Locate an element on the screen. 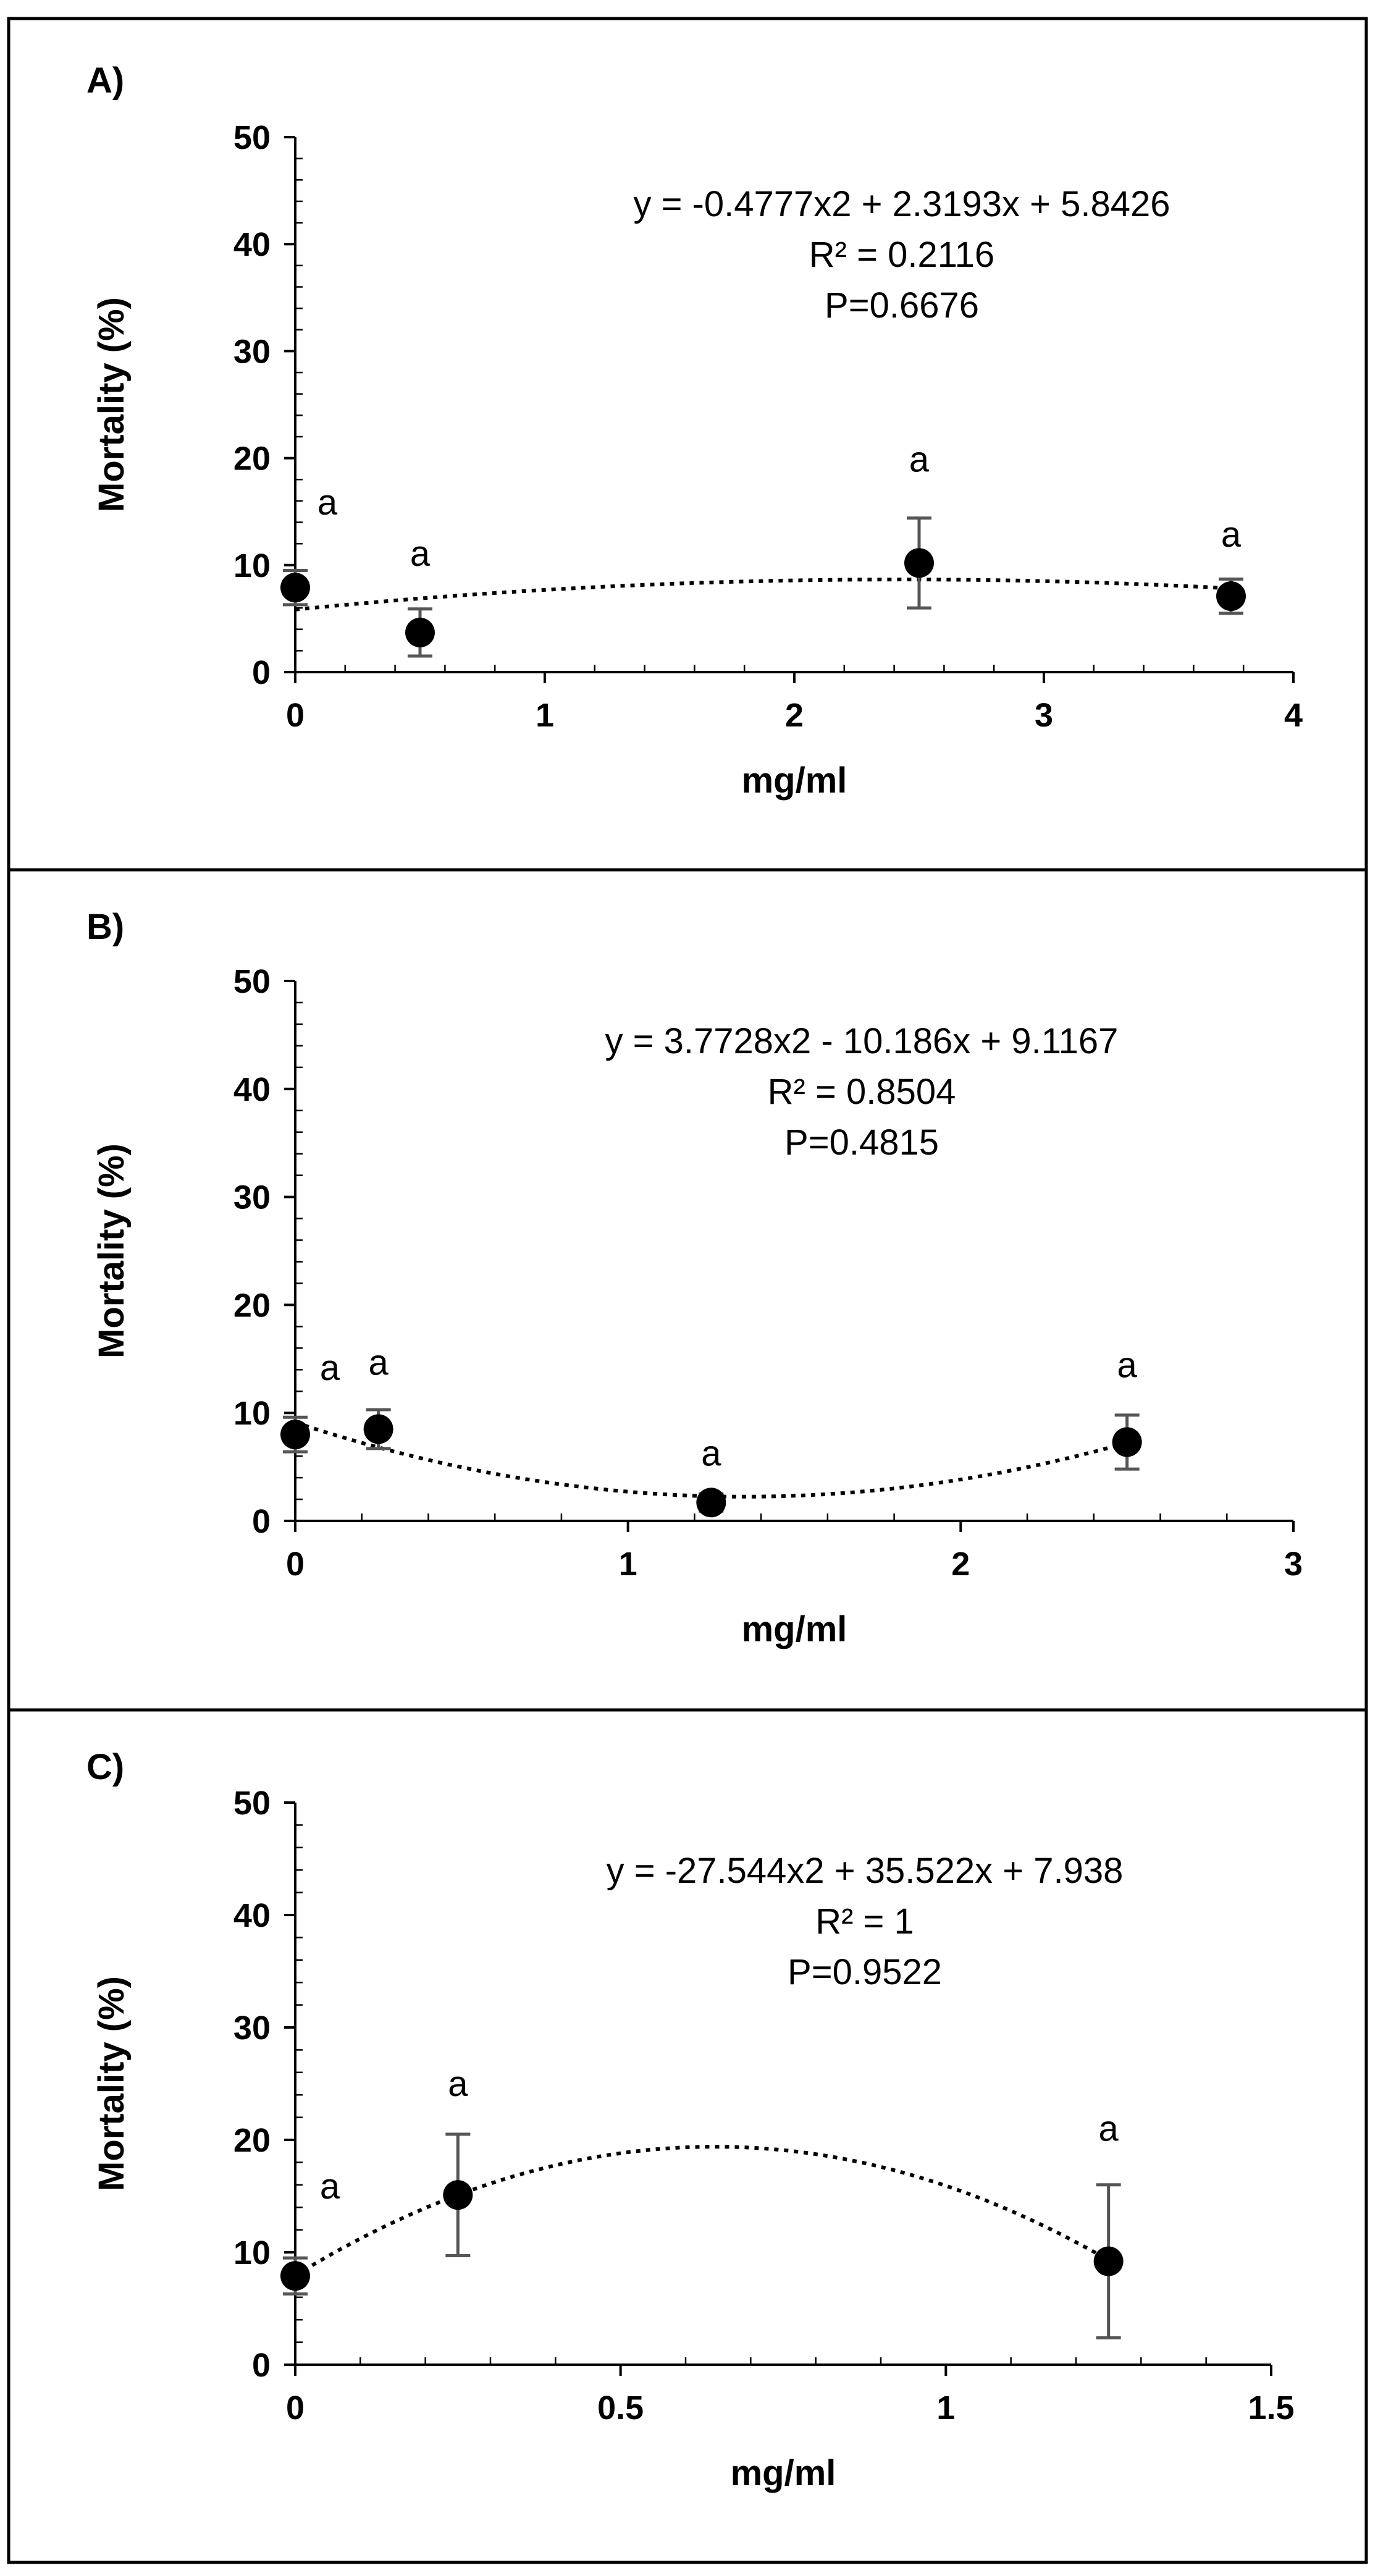 The width and height of the screenshot is (1391, 2576). trendline-equation: y = -0.4777x2 + 2.3193x + 5.8426 is located at coordinates (901, 204).